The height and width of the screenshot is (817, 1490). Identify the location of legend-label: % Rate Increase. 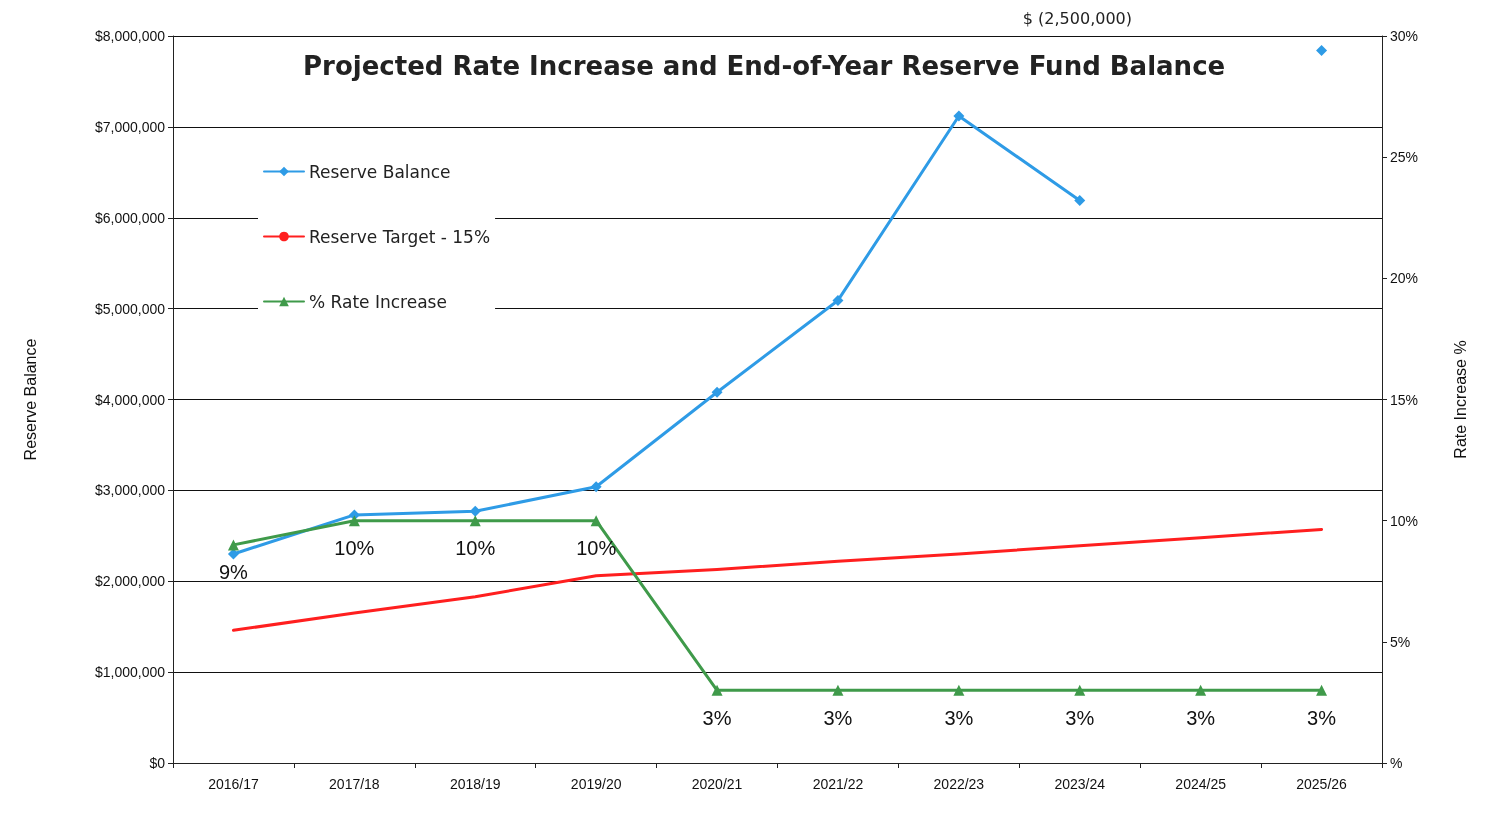
(378, 301).